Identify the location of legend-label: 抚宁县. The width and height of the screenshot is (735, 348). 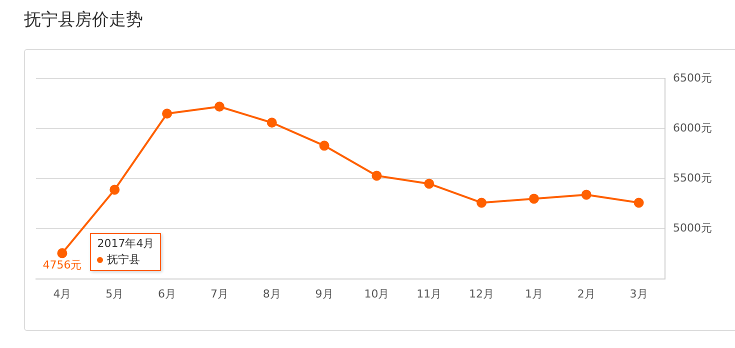
(123, 259).